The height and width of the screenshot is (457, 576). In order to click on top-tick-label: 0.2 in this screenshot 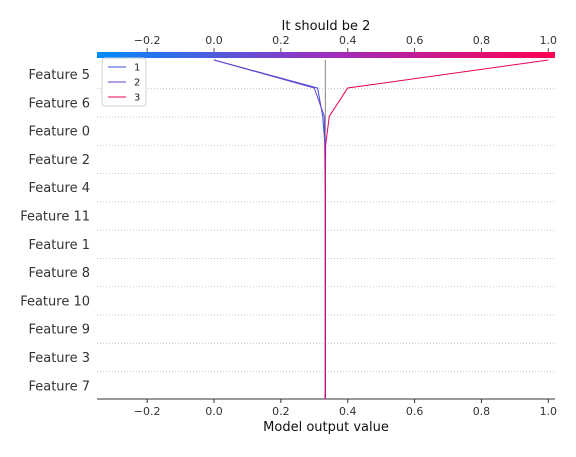, I will do `click(281, 40)`.